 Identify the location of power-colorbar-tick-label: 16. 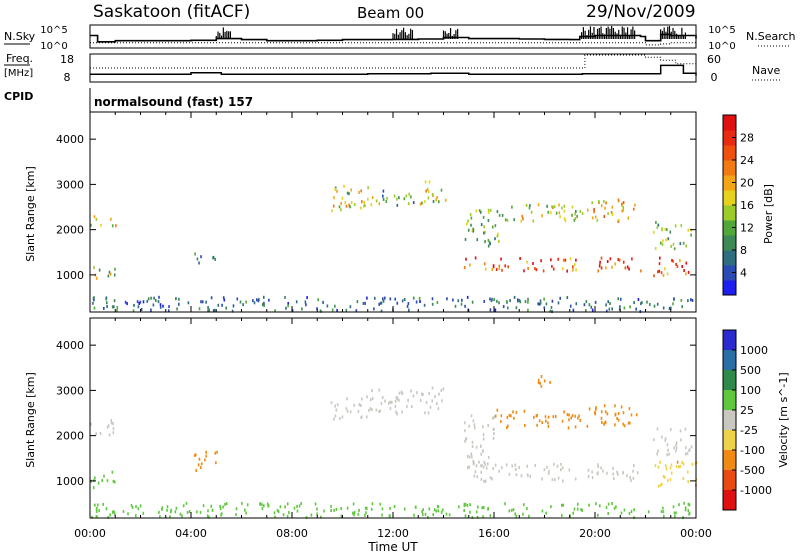
(747, 205).